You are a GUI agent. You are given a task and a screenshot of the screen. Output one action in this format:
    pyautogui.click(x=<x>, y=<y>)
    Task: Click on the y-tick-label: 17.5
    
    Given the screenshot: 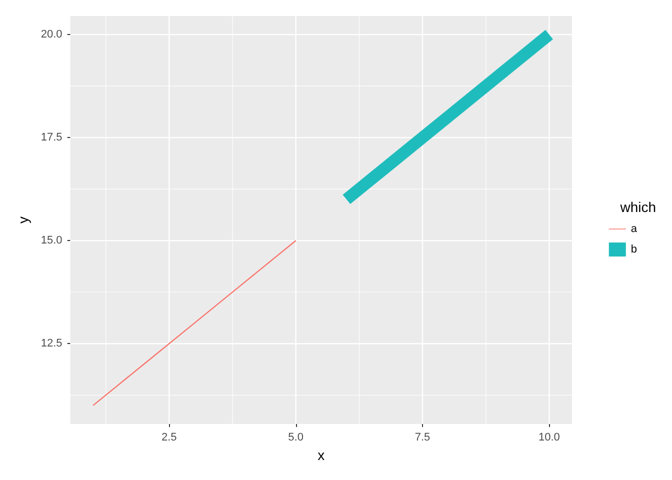 What is the action you would take?
    pyautogui.click(x=51, y=138)
    